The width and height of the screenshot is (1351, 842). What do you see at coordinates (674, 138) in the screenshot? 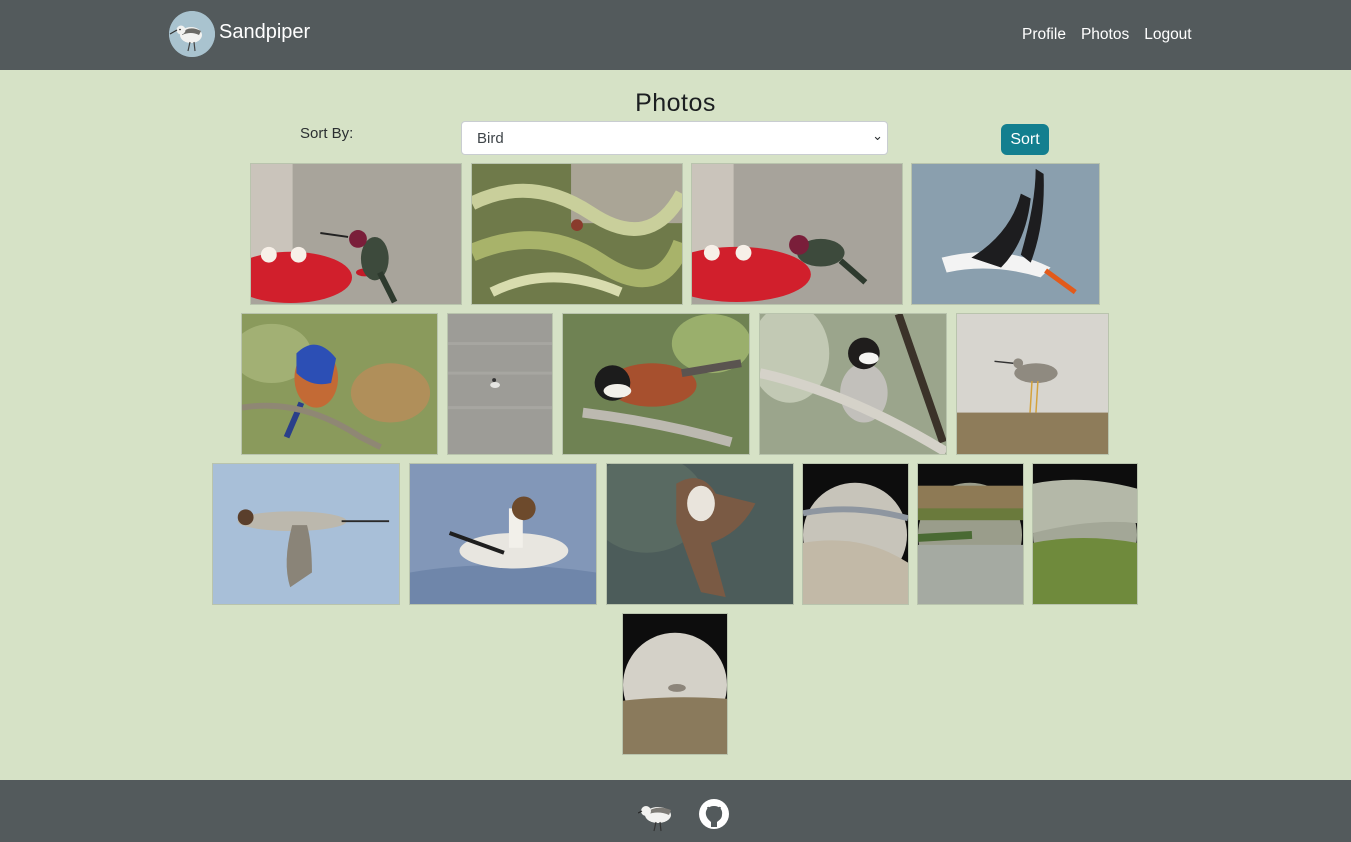
I see `sort-select: Bird ⌄` at bounding box center [674, 138].